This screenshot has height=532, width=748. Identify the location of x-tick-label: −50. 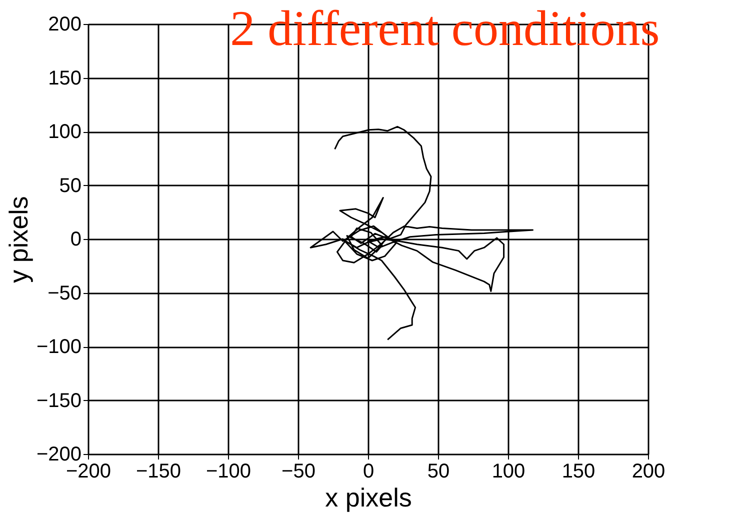
(299, 471).